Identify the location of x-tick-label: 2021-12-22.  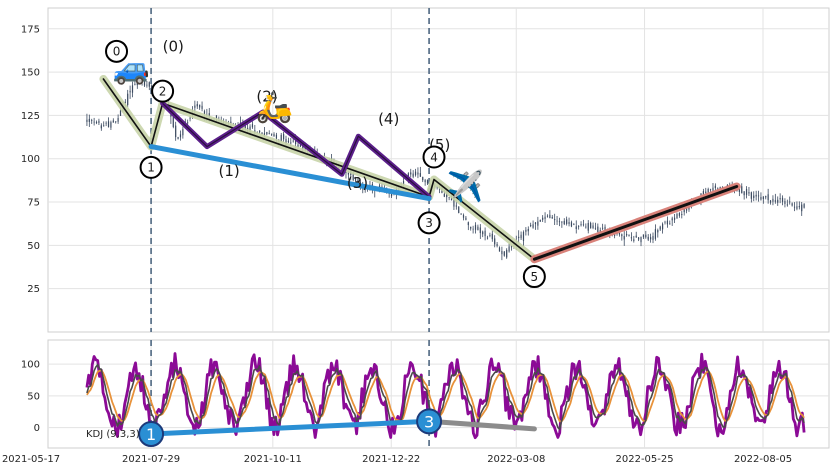
(391, 459).